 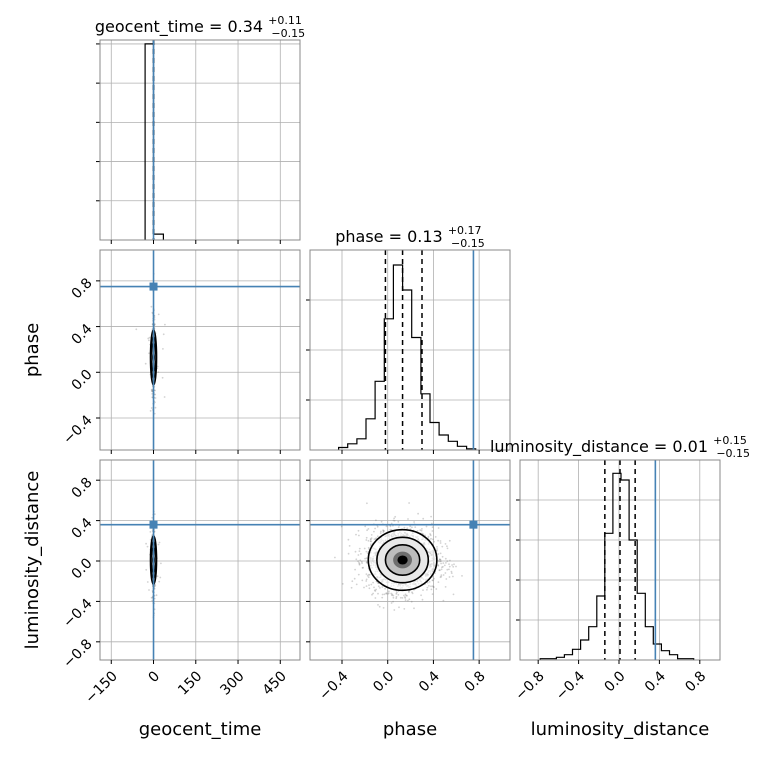 I want to click on x-tick-label: 300, so click(x=232, y=683).